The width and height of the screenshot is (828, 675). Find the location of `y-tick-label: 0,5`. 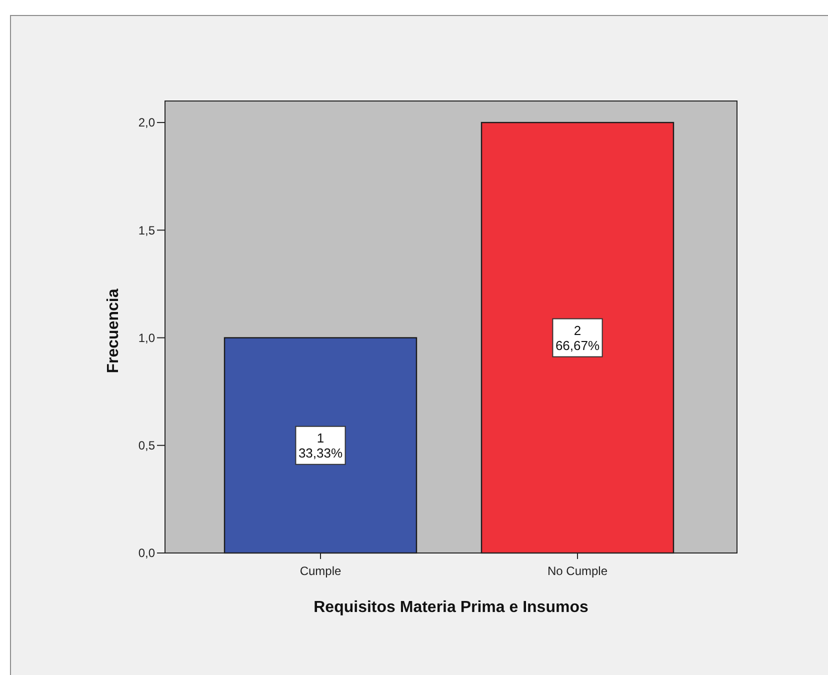

y-tick-label: 0,5 is located at coordinates (147, 445).